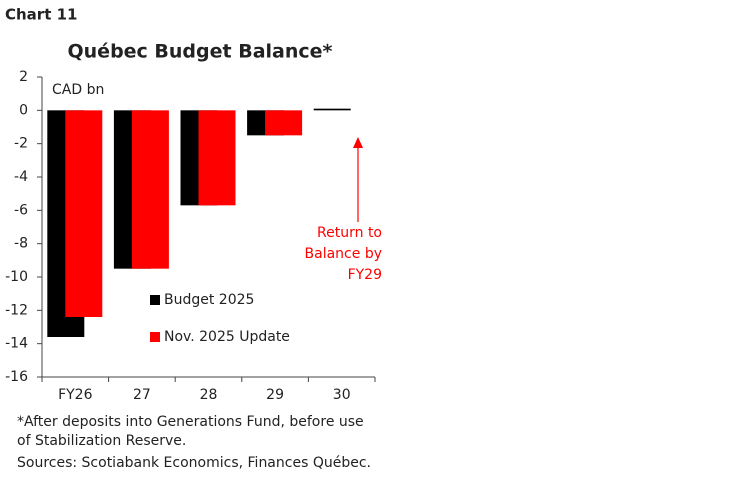 This screenshot has width=749, height=482. What do you see at coordinates (358, 142) in the screenshot?
I see `arrow-head` at bounding box center [358, 142].